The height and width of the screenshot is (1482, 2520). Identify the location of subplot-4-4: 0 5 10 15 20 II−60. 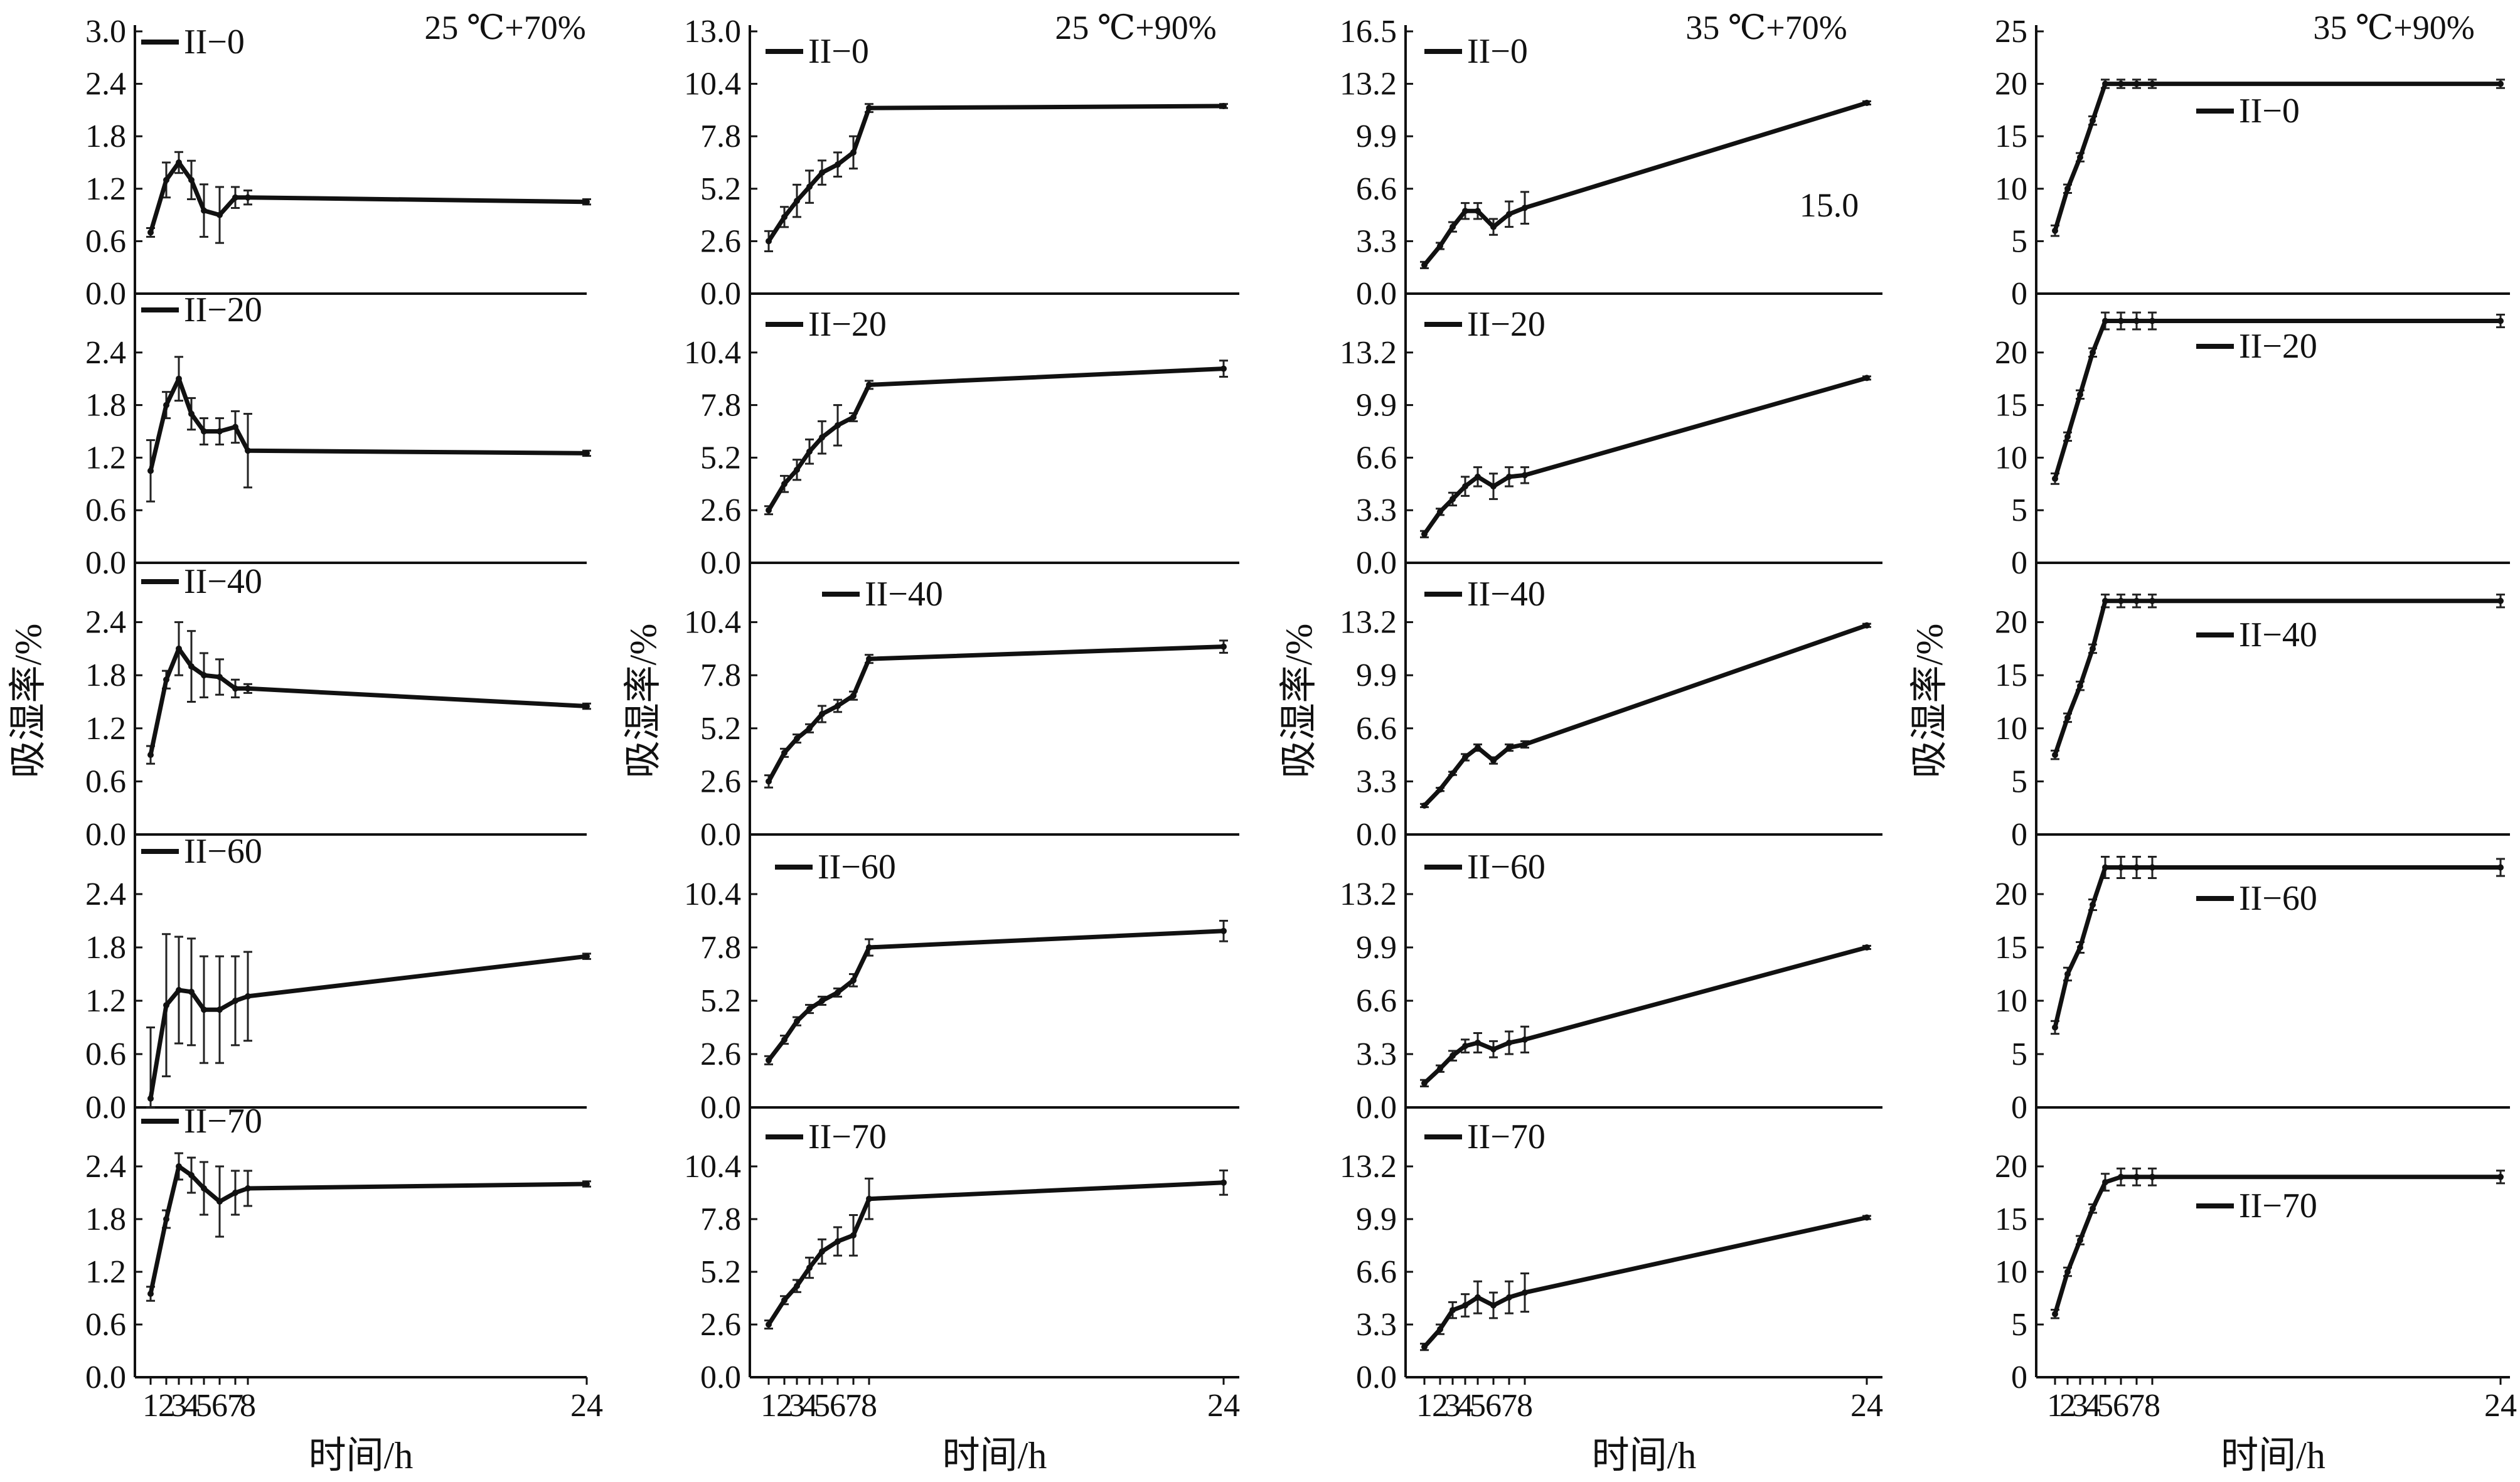
(2252, 991).